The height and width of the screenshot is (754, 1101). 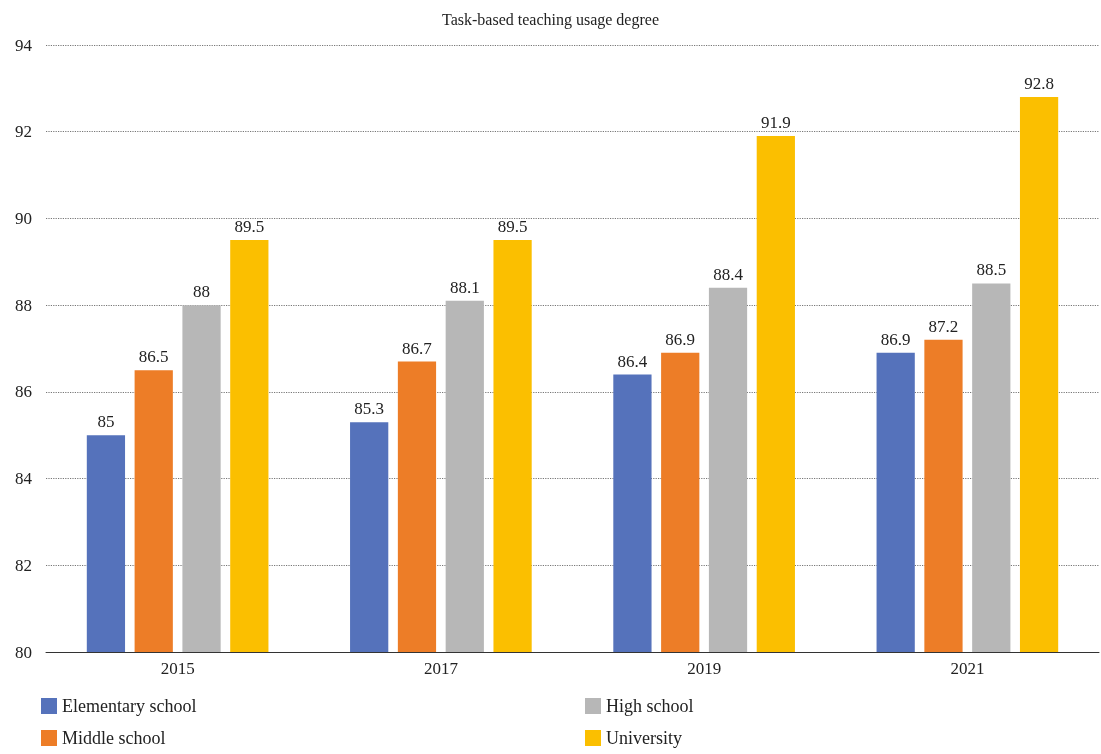 What do you see at coordinates (24, 45) in the screenshot?
I see `y-tick-label: 94` at bounding box center [24, 45].